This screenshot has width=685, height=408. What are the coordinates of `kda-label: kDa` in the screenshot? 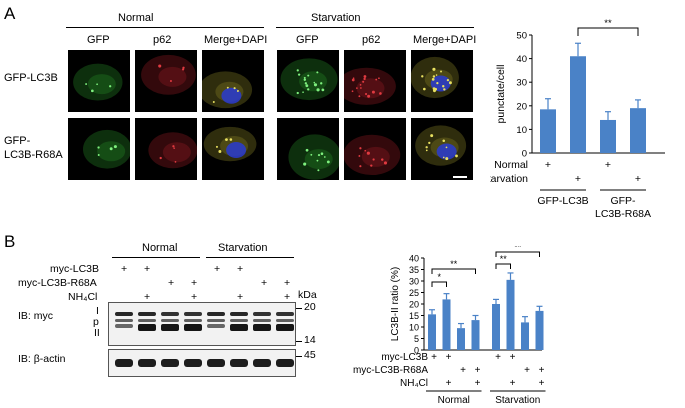 It's located at (307, 295).